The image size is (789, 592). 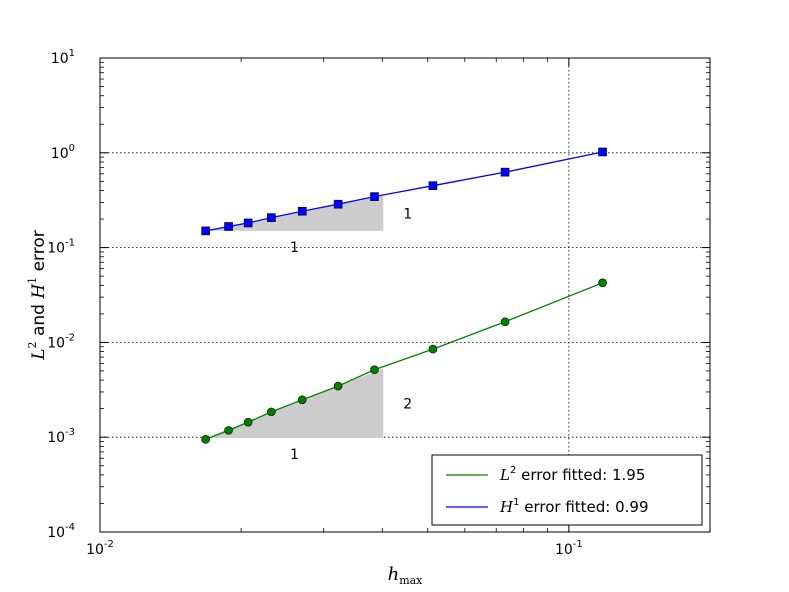 I want to click on series-line-l2, so click(x=404, y=361).